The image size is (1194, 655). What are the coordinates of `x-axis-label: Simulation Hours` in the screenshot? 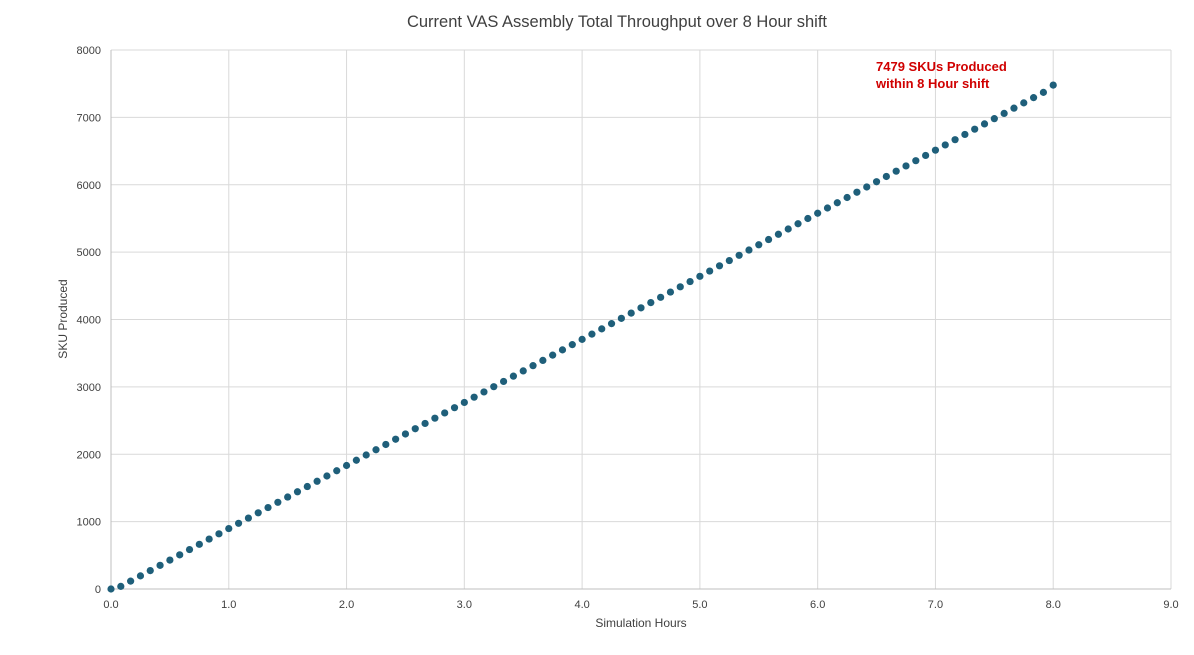 It's located at (640, 623).